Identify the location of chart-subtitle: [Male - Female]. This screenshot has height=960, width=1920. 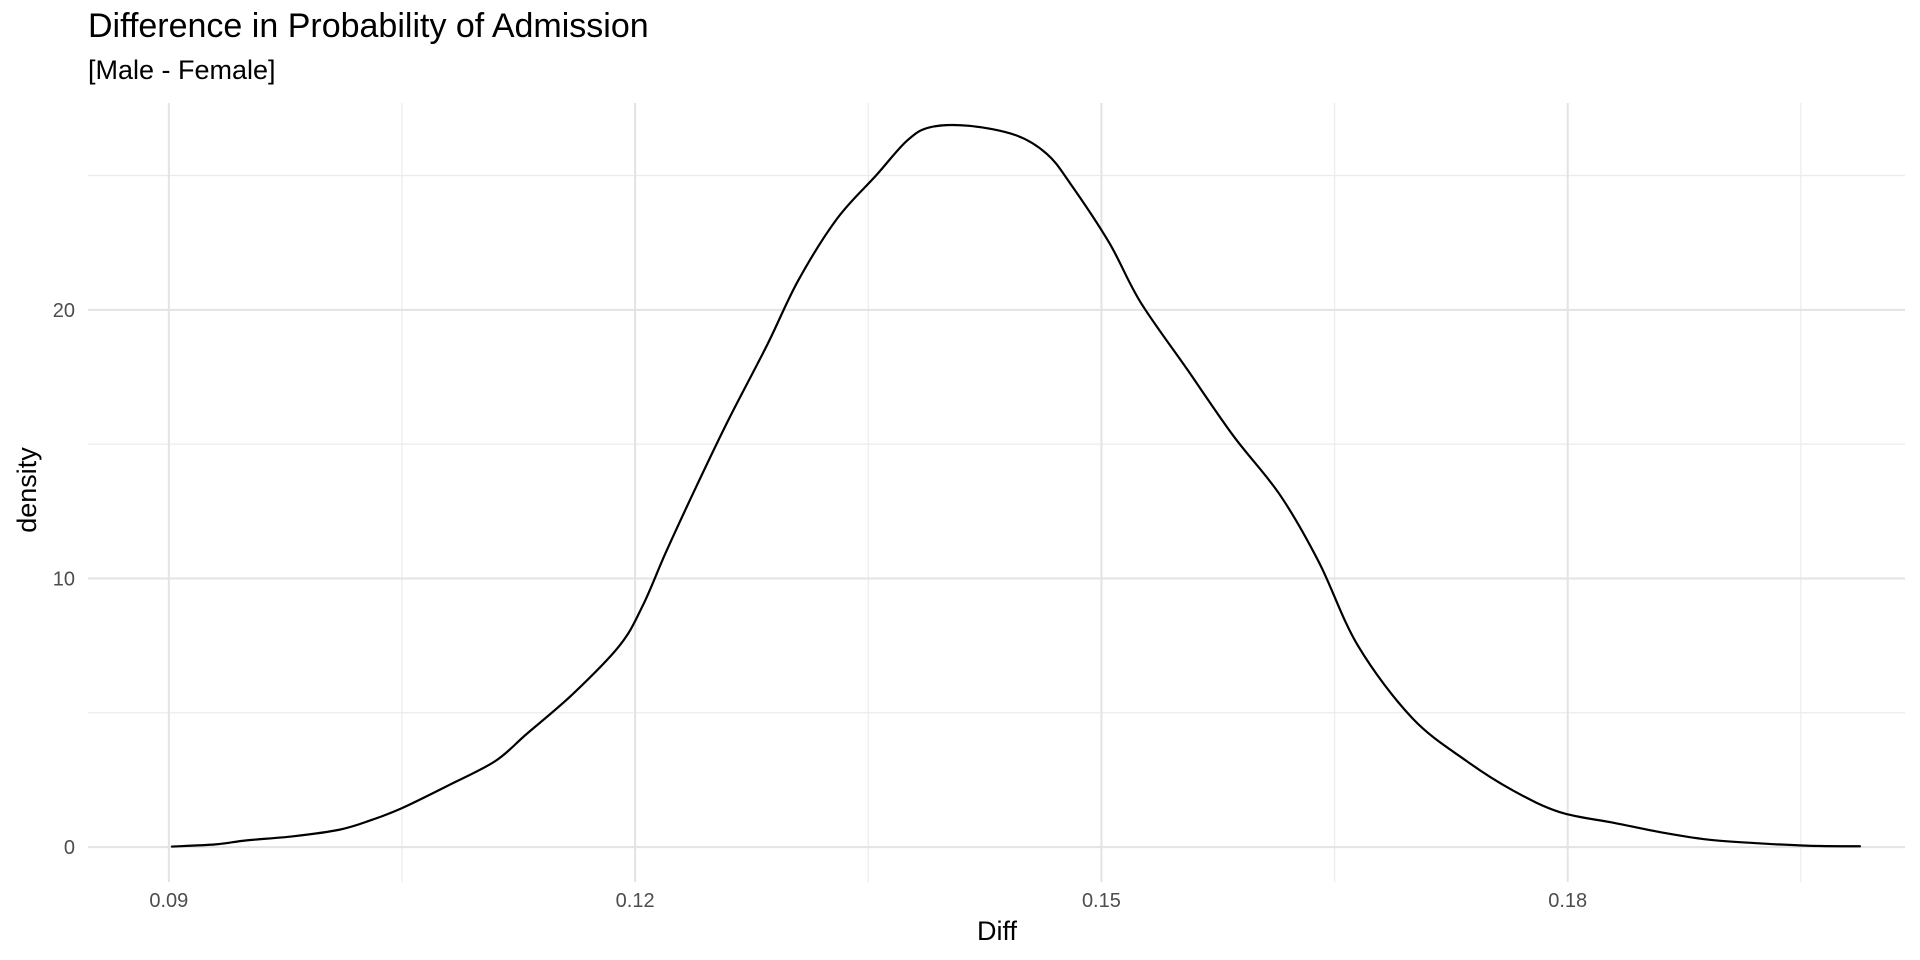
(182, 70).